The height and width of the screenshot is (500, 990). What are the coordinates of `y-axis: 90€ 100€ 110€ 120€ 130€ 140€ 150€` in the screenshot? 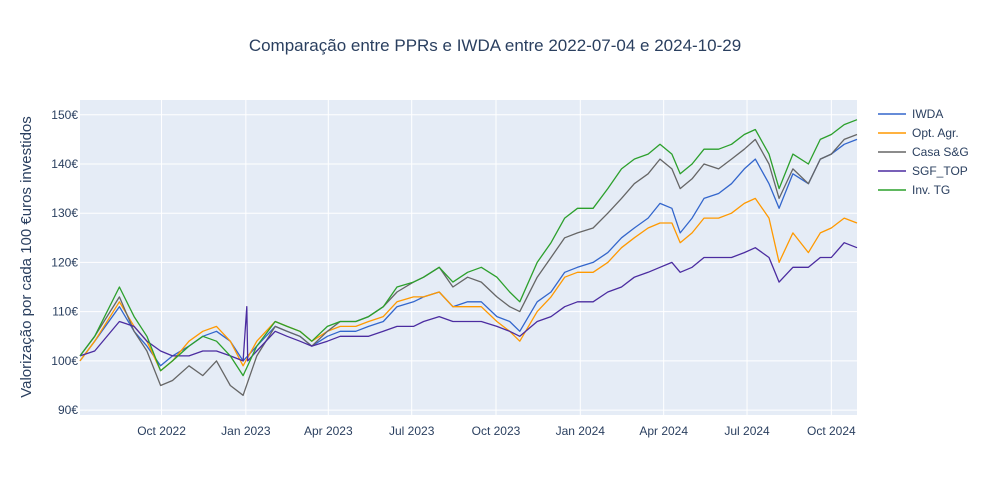 It's located at (64, 262).